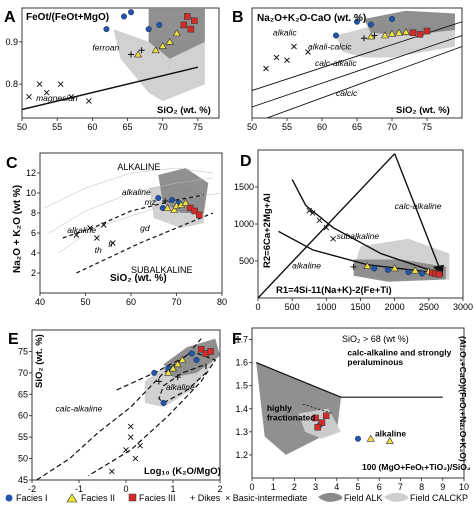 The height and width of the screenshot is (510, 474). Describe the element at coordinates (326, 307) in the screenshot. I see `x-tick-label: 1000` at that location.